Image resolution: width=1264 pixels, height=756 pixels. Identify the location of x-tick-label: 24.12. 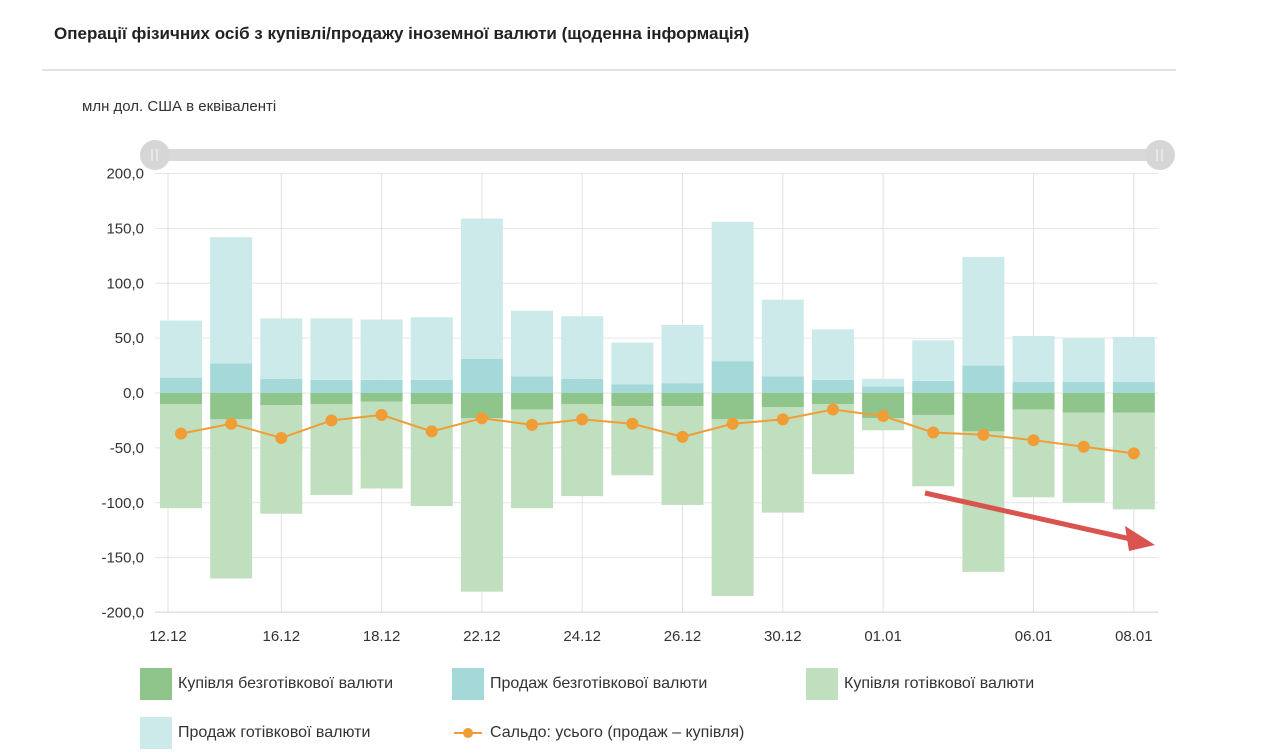
(582, 636).